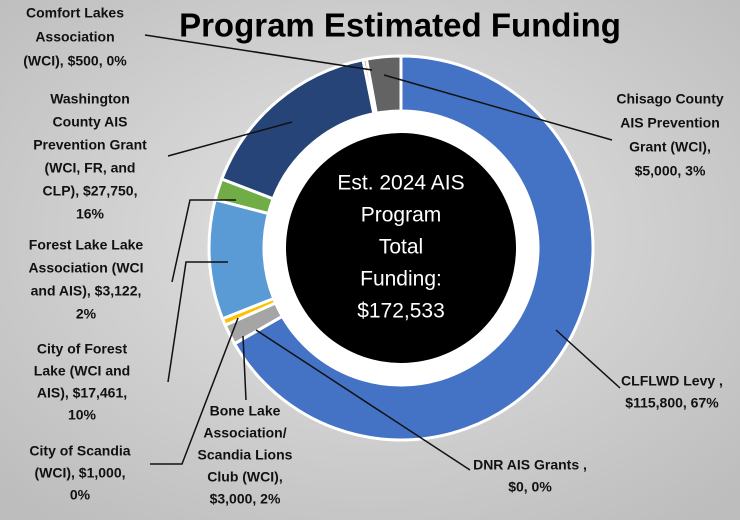  Describe the element at coordinates (82, 371) in the screenshot. I see `data-label: Lake (WCI and` at that location.